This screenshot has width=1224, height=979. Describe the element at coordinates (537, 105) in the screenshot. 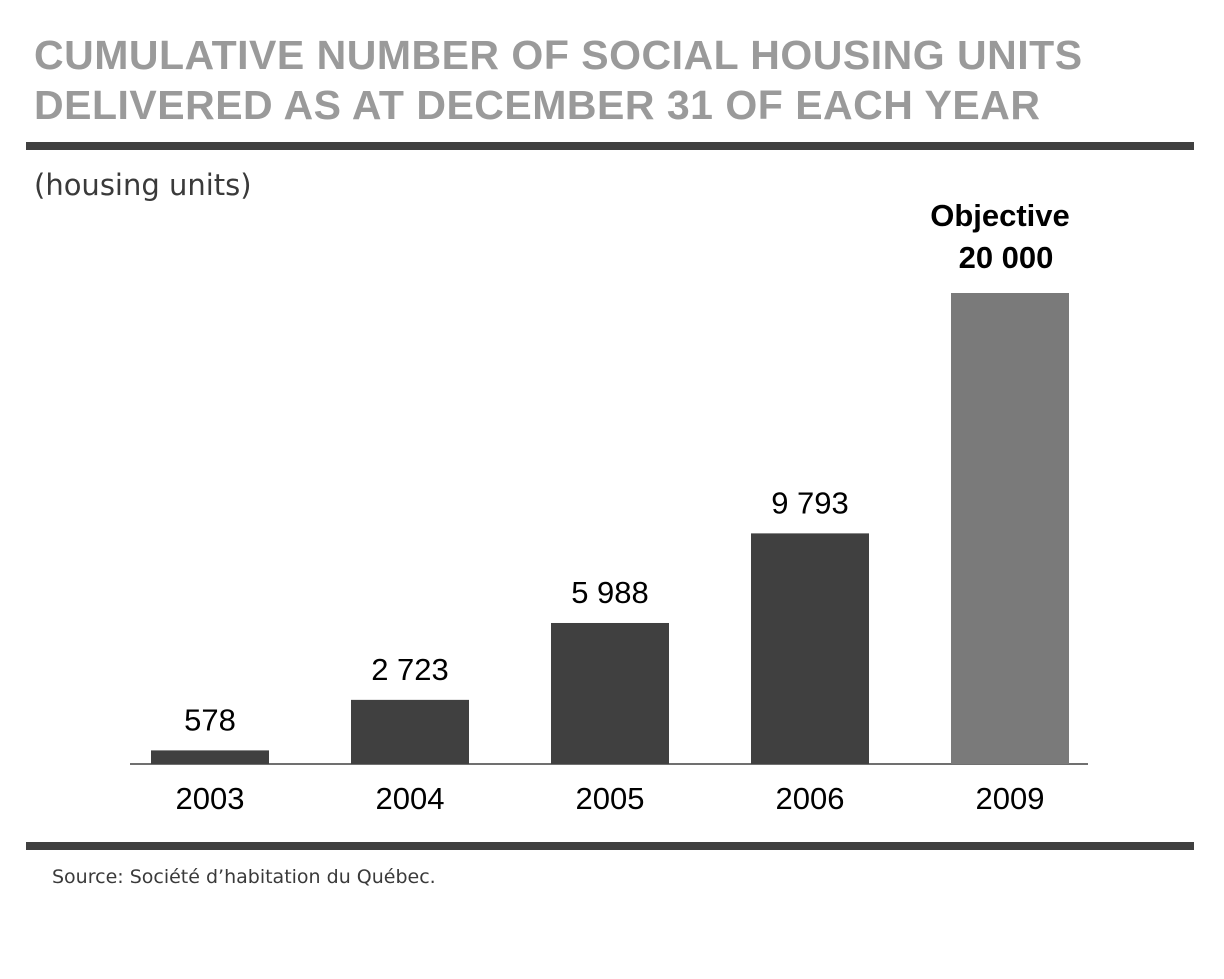

I see `chart-title-line-2: DELIVERED AS AT DECEMBER 31 OF EACH YEAR` at that location.